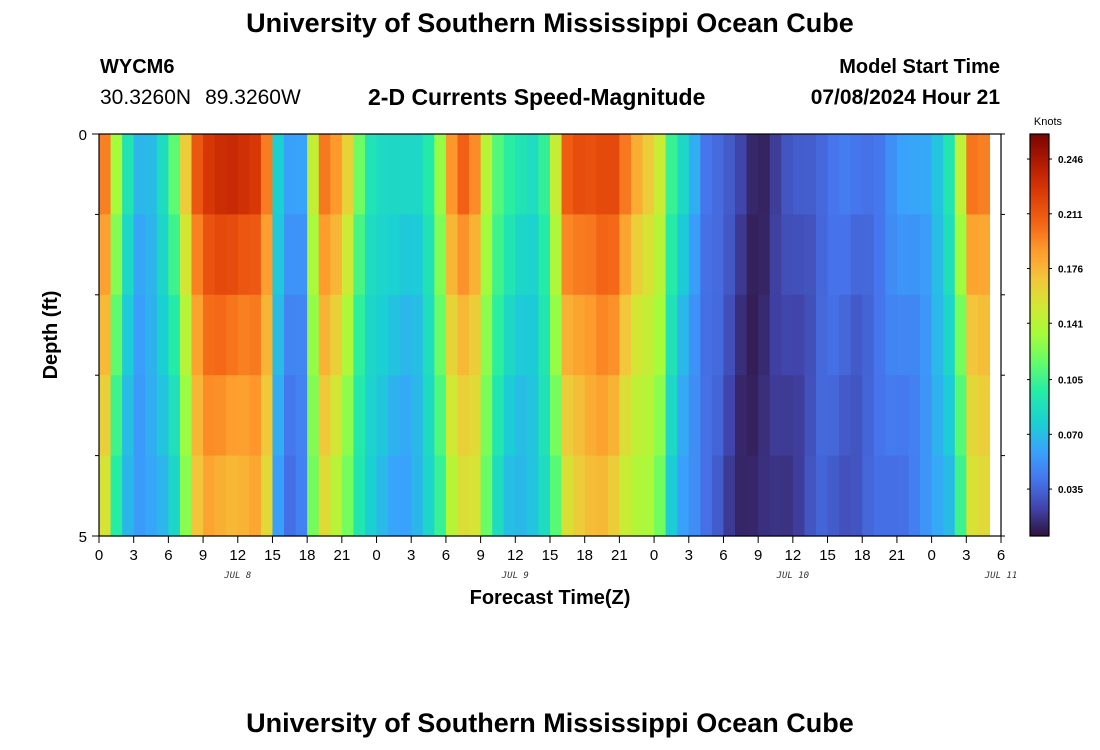 The height and width of the screenshot is (750, 1100). What do you see at coordinates (83, 135) in the screenshot?
I see `y-tick-label: 0` at bounding box center [83, 135].